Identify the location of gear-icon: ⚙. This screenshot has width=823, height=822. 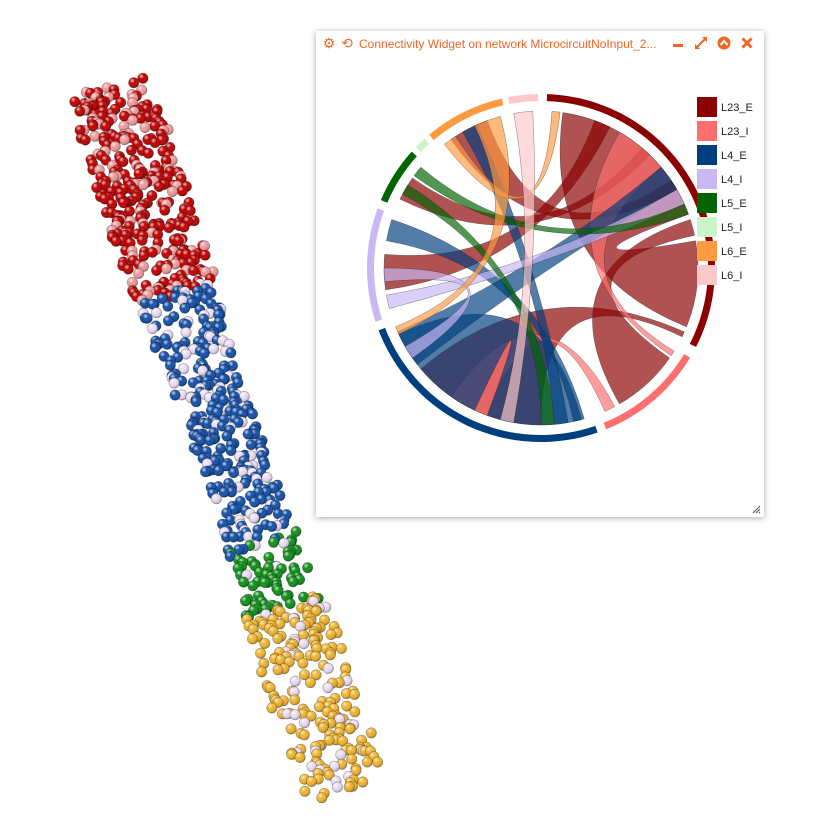
(329, 43).